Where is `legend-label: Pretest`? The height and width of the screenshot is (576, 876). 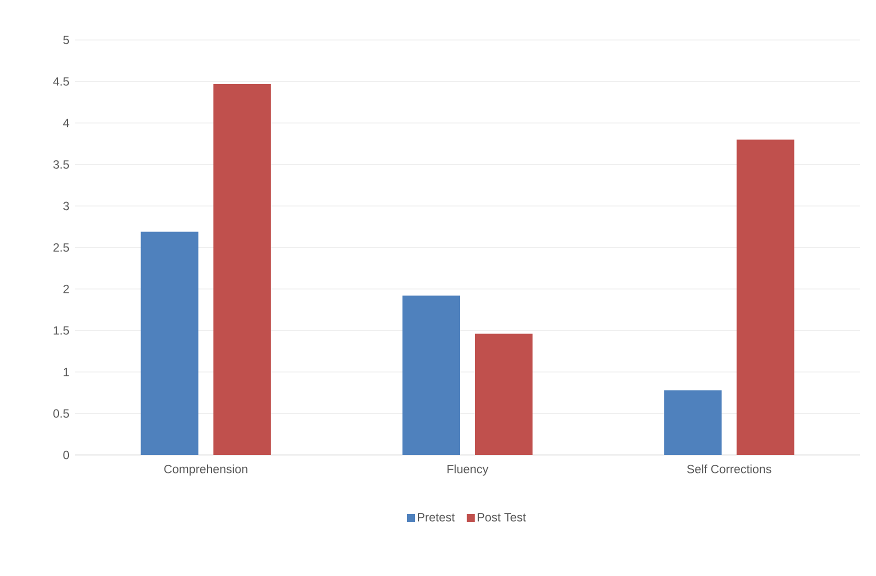
legend-label: Pretest is located at coordinates (436, 517).